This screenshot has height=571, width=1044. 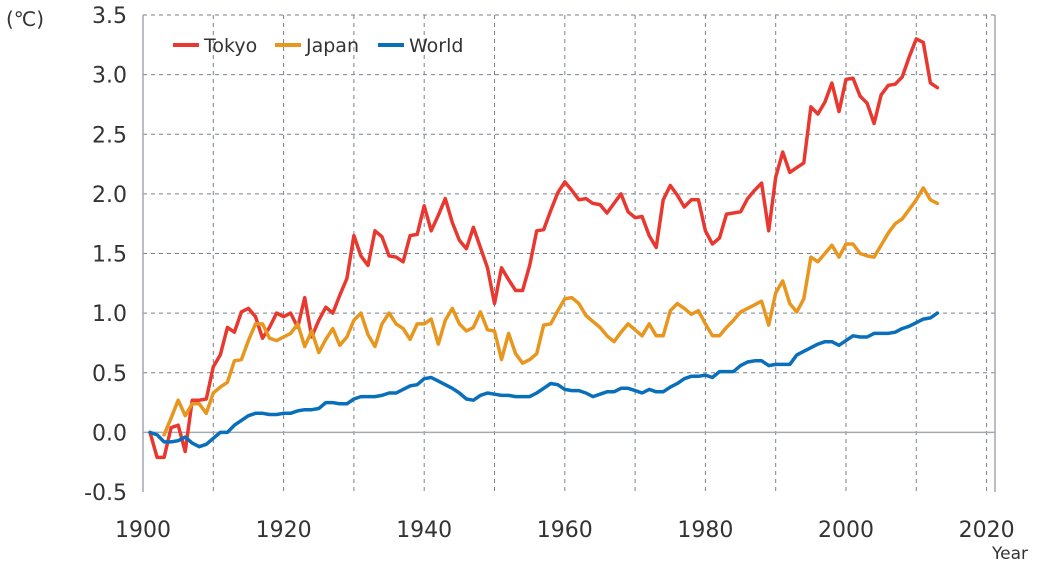 What do you see at coordinates (109, 16) in the screenshot?
I see `y-tick-label: 3.5` at bounding box center [109, 16].